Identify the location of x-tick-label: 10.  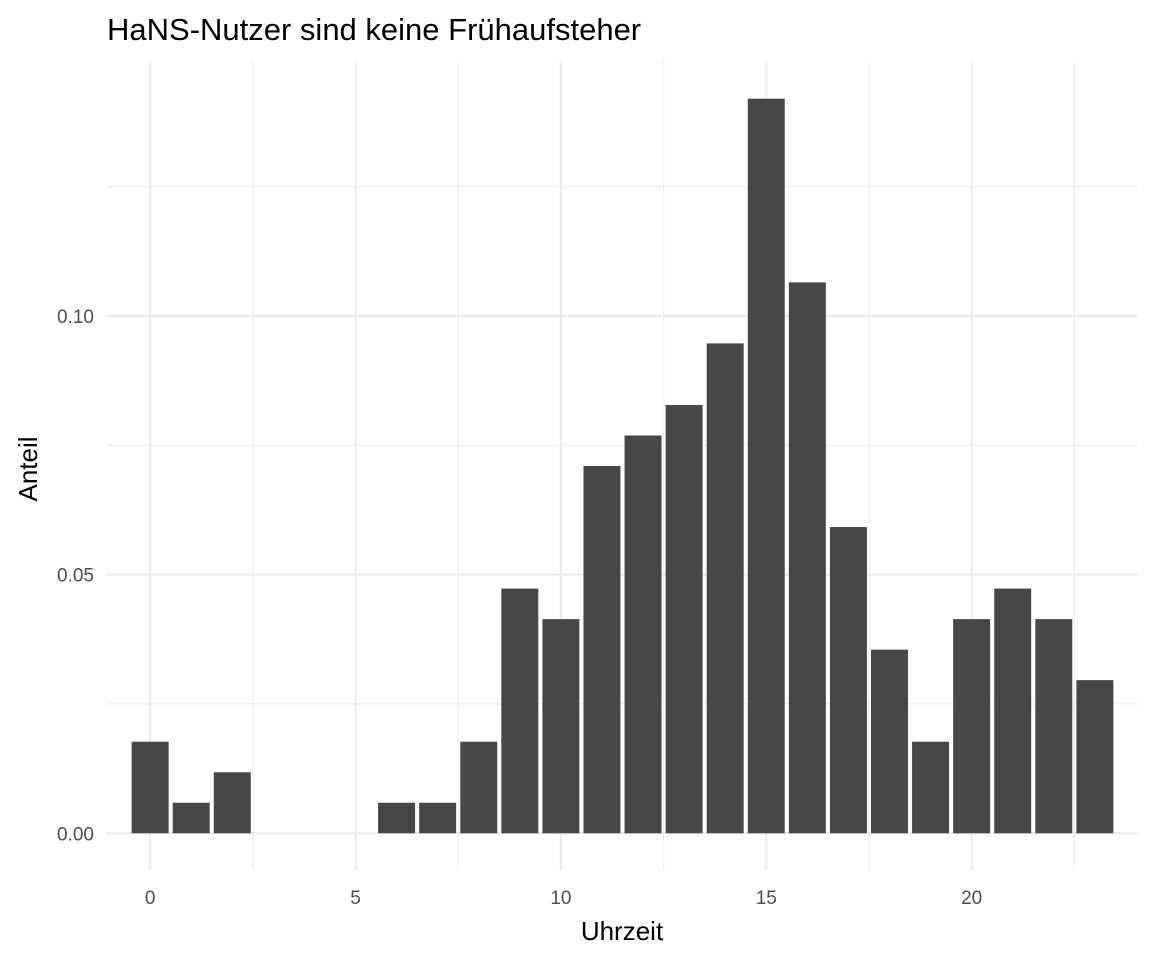
(560, 898).